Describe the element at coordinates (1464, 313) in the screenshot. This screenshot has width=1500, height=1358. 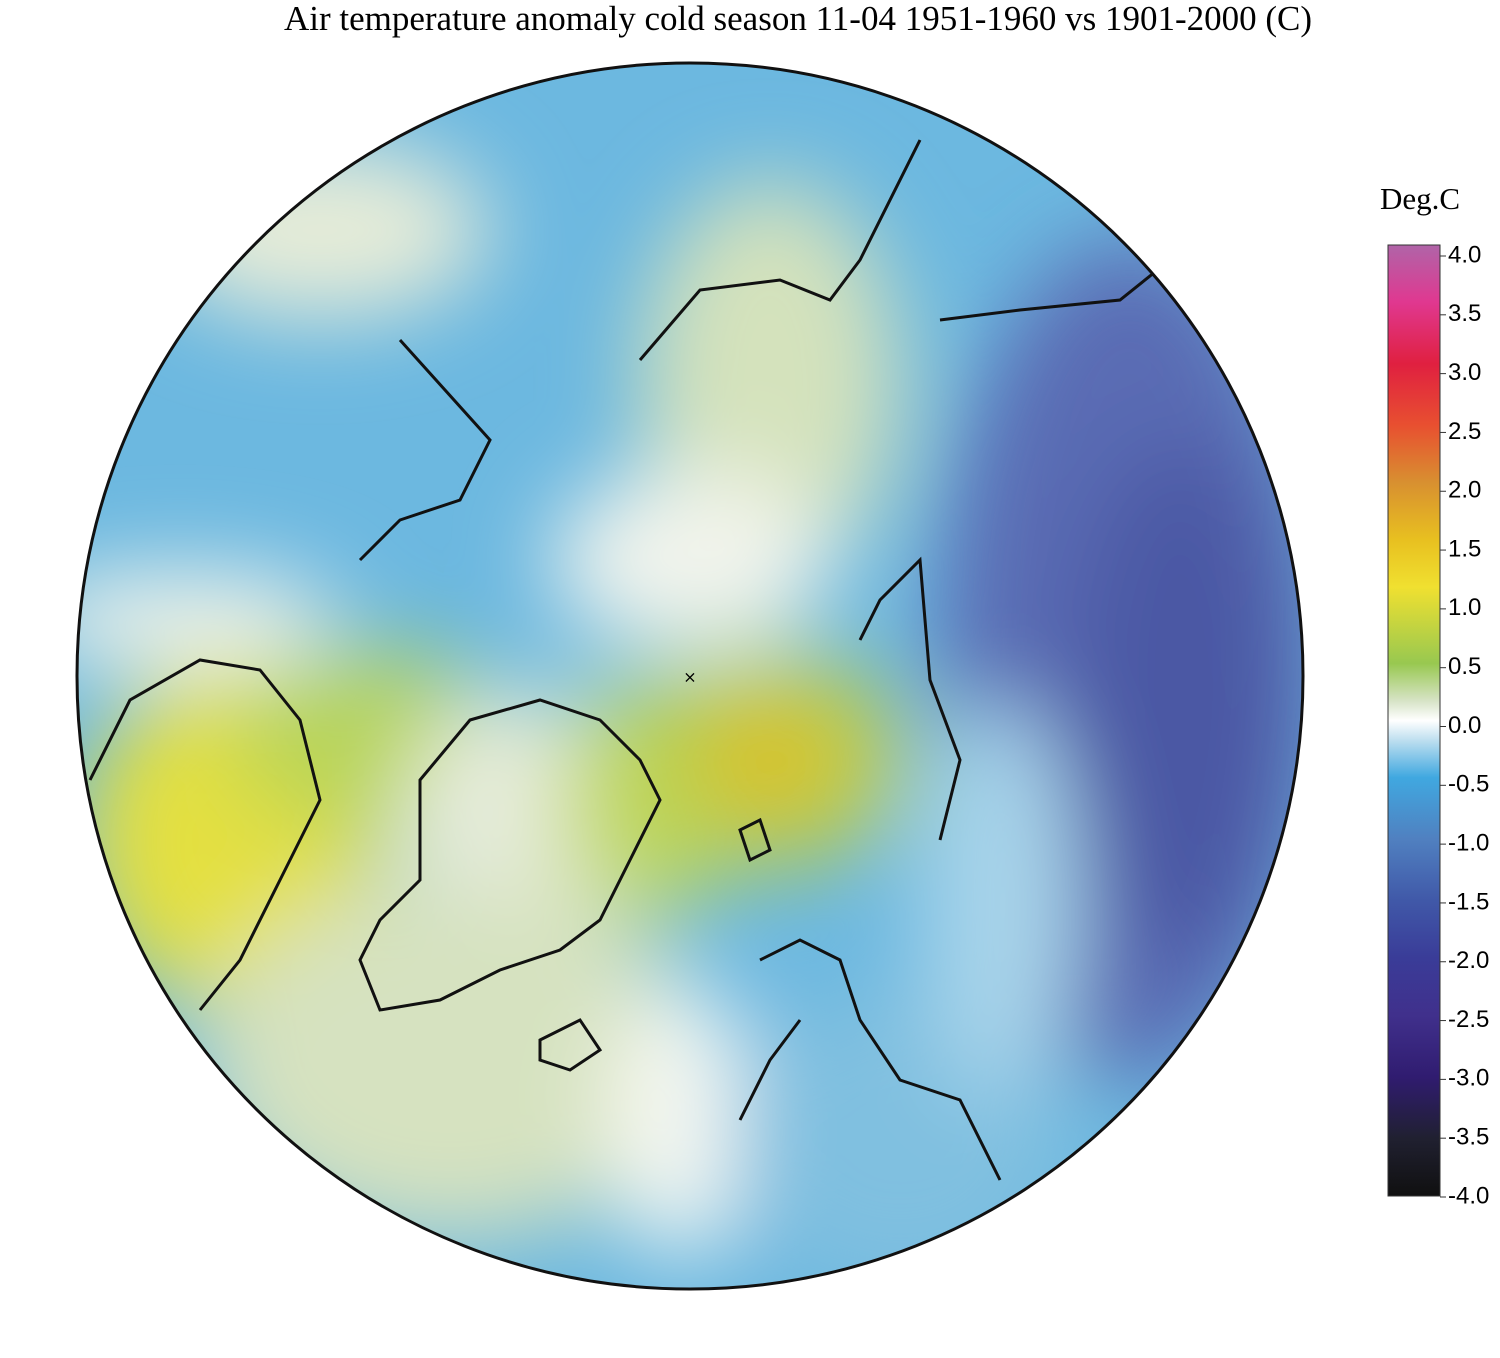
I see `colorbar-tick-label: 3.5` at that location.